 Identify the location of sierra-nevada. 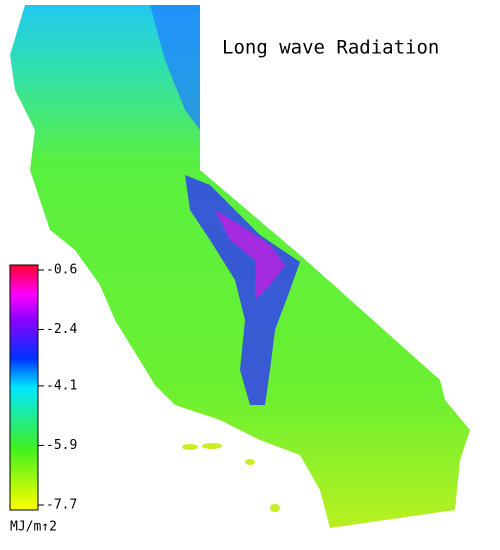
(242, 290).